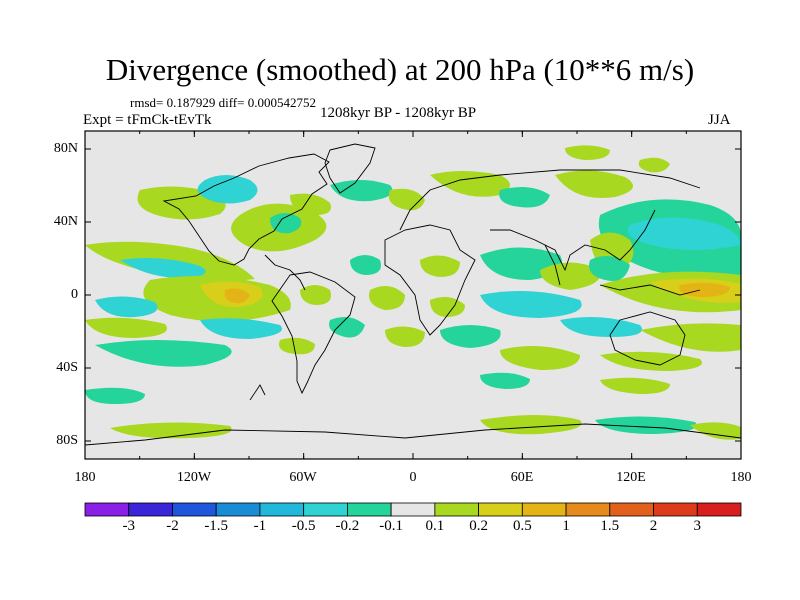 This screenshot has height=600, width=800. Describe the element at coordinates (741, 477) in the screenshot. I see `x-tick-180e: 180` at that location.